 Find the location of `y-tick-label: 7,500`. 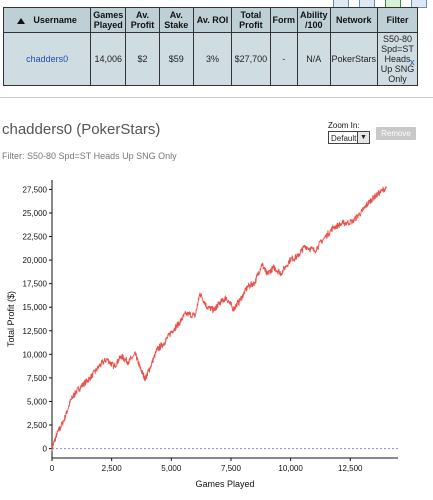

y-tick-label: 7,500 is located at coordinates (37, 378).